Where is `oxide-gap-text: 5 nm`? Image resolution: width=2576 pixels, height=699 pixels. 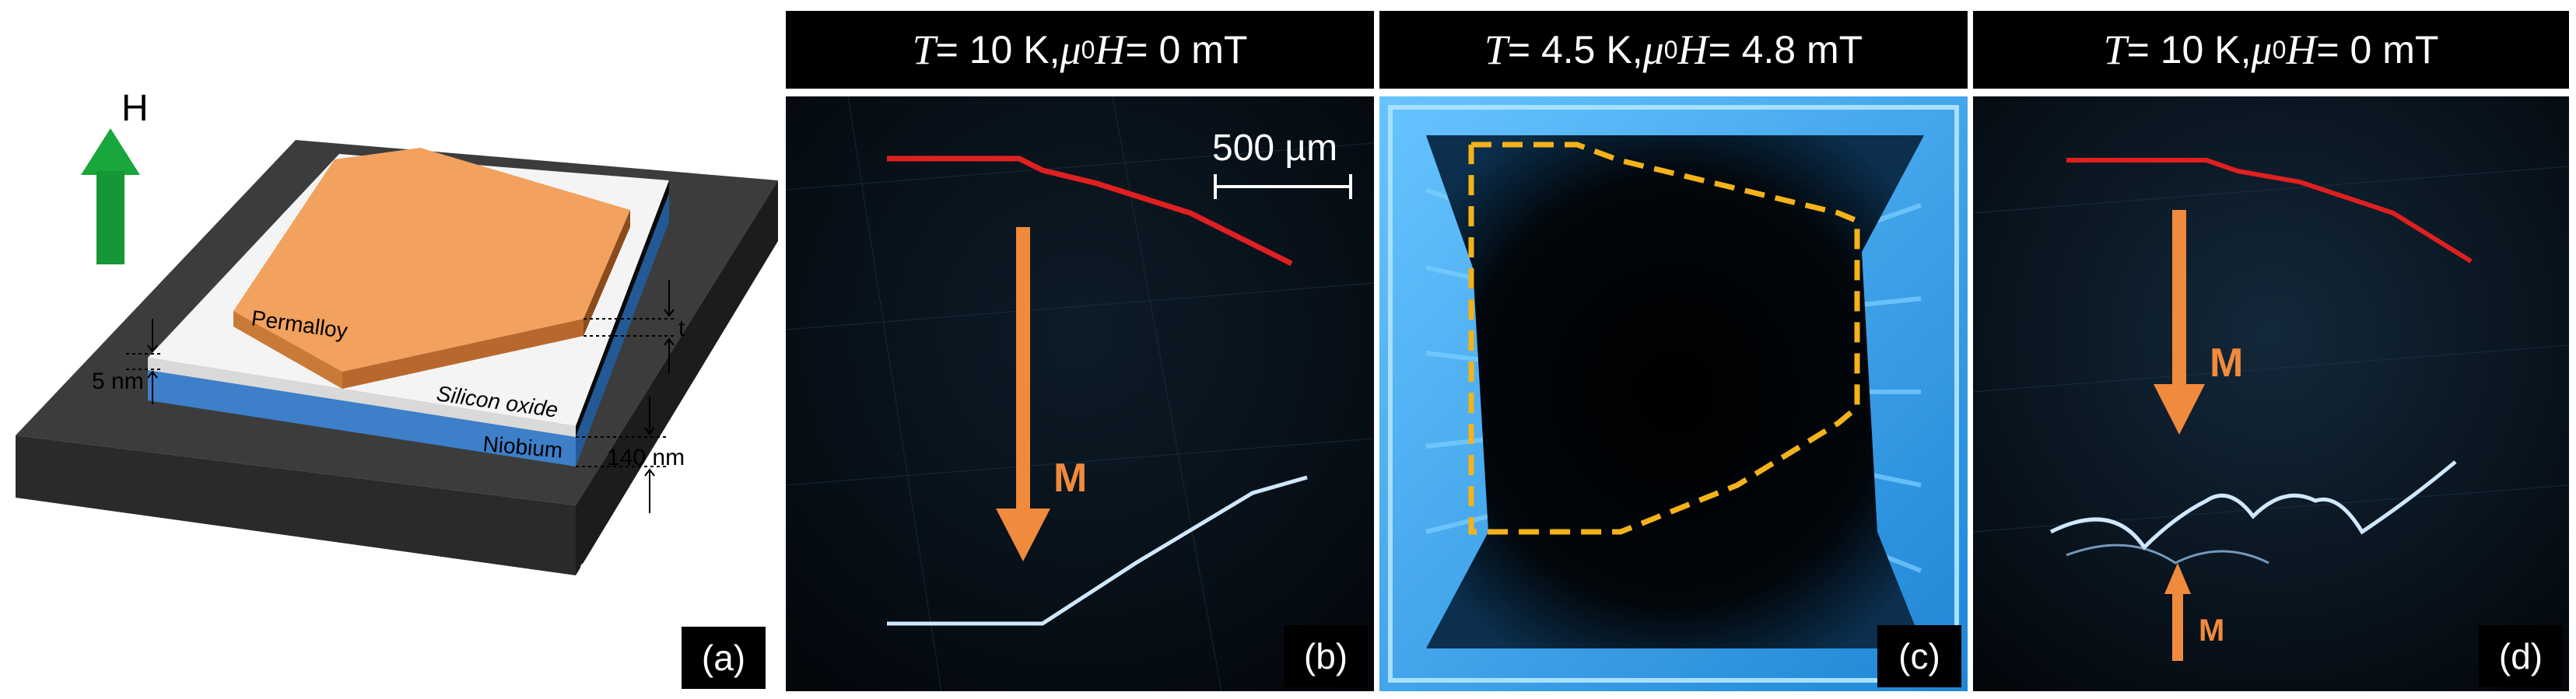
oxide-gap-text: 5 nm is located at coordinates (118, 382).